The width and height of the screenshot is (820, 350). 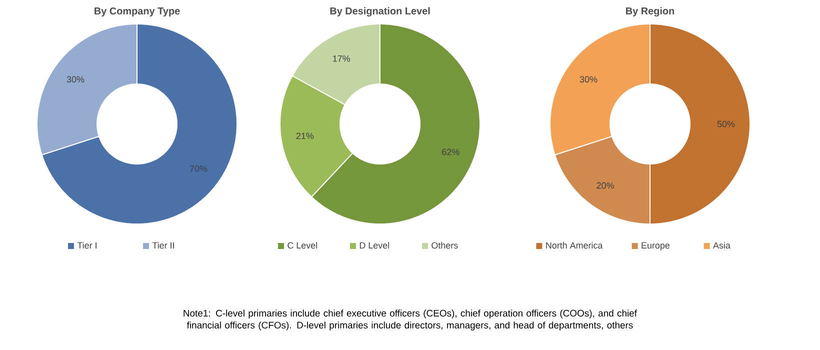 What do you see at coordinates (605, 185) in the screenshot?
I see `data-label: 20%` at bounding box center [605, 185].